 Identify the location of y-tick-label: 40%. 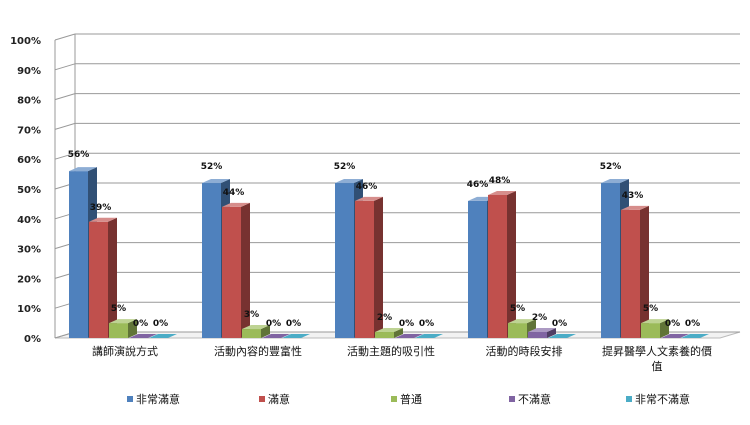
(29, 220).